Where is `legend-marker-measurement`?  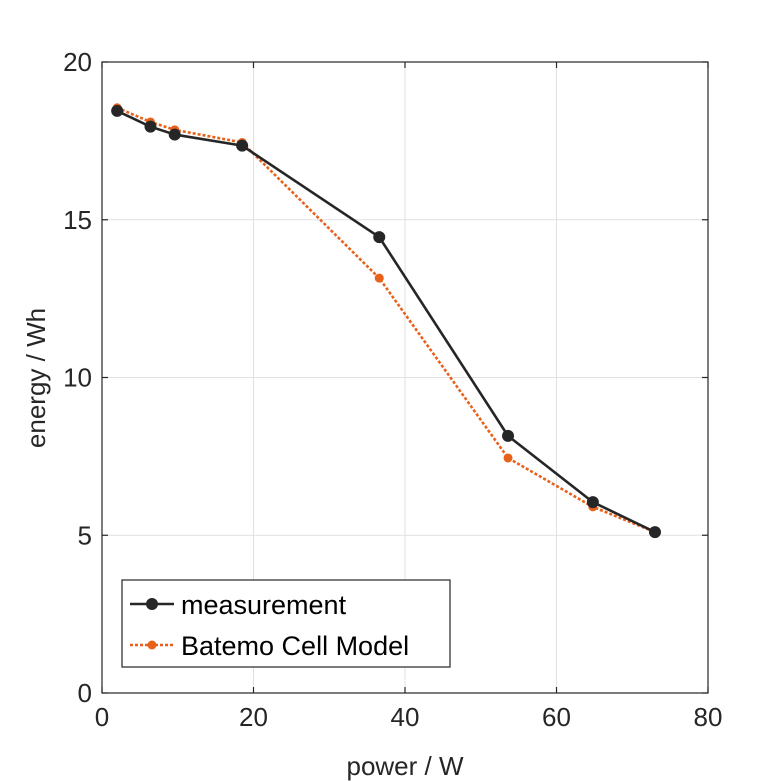
legend-marker-measurement is located at coordinates (152, 604).